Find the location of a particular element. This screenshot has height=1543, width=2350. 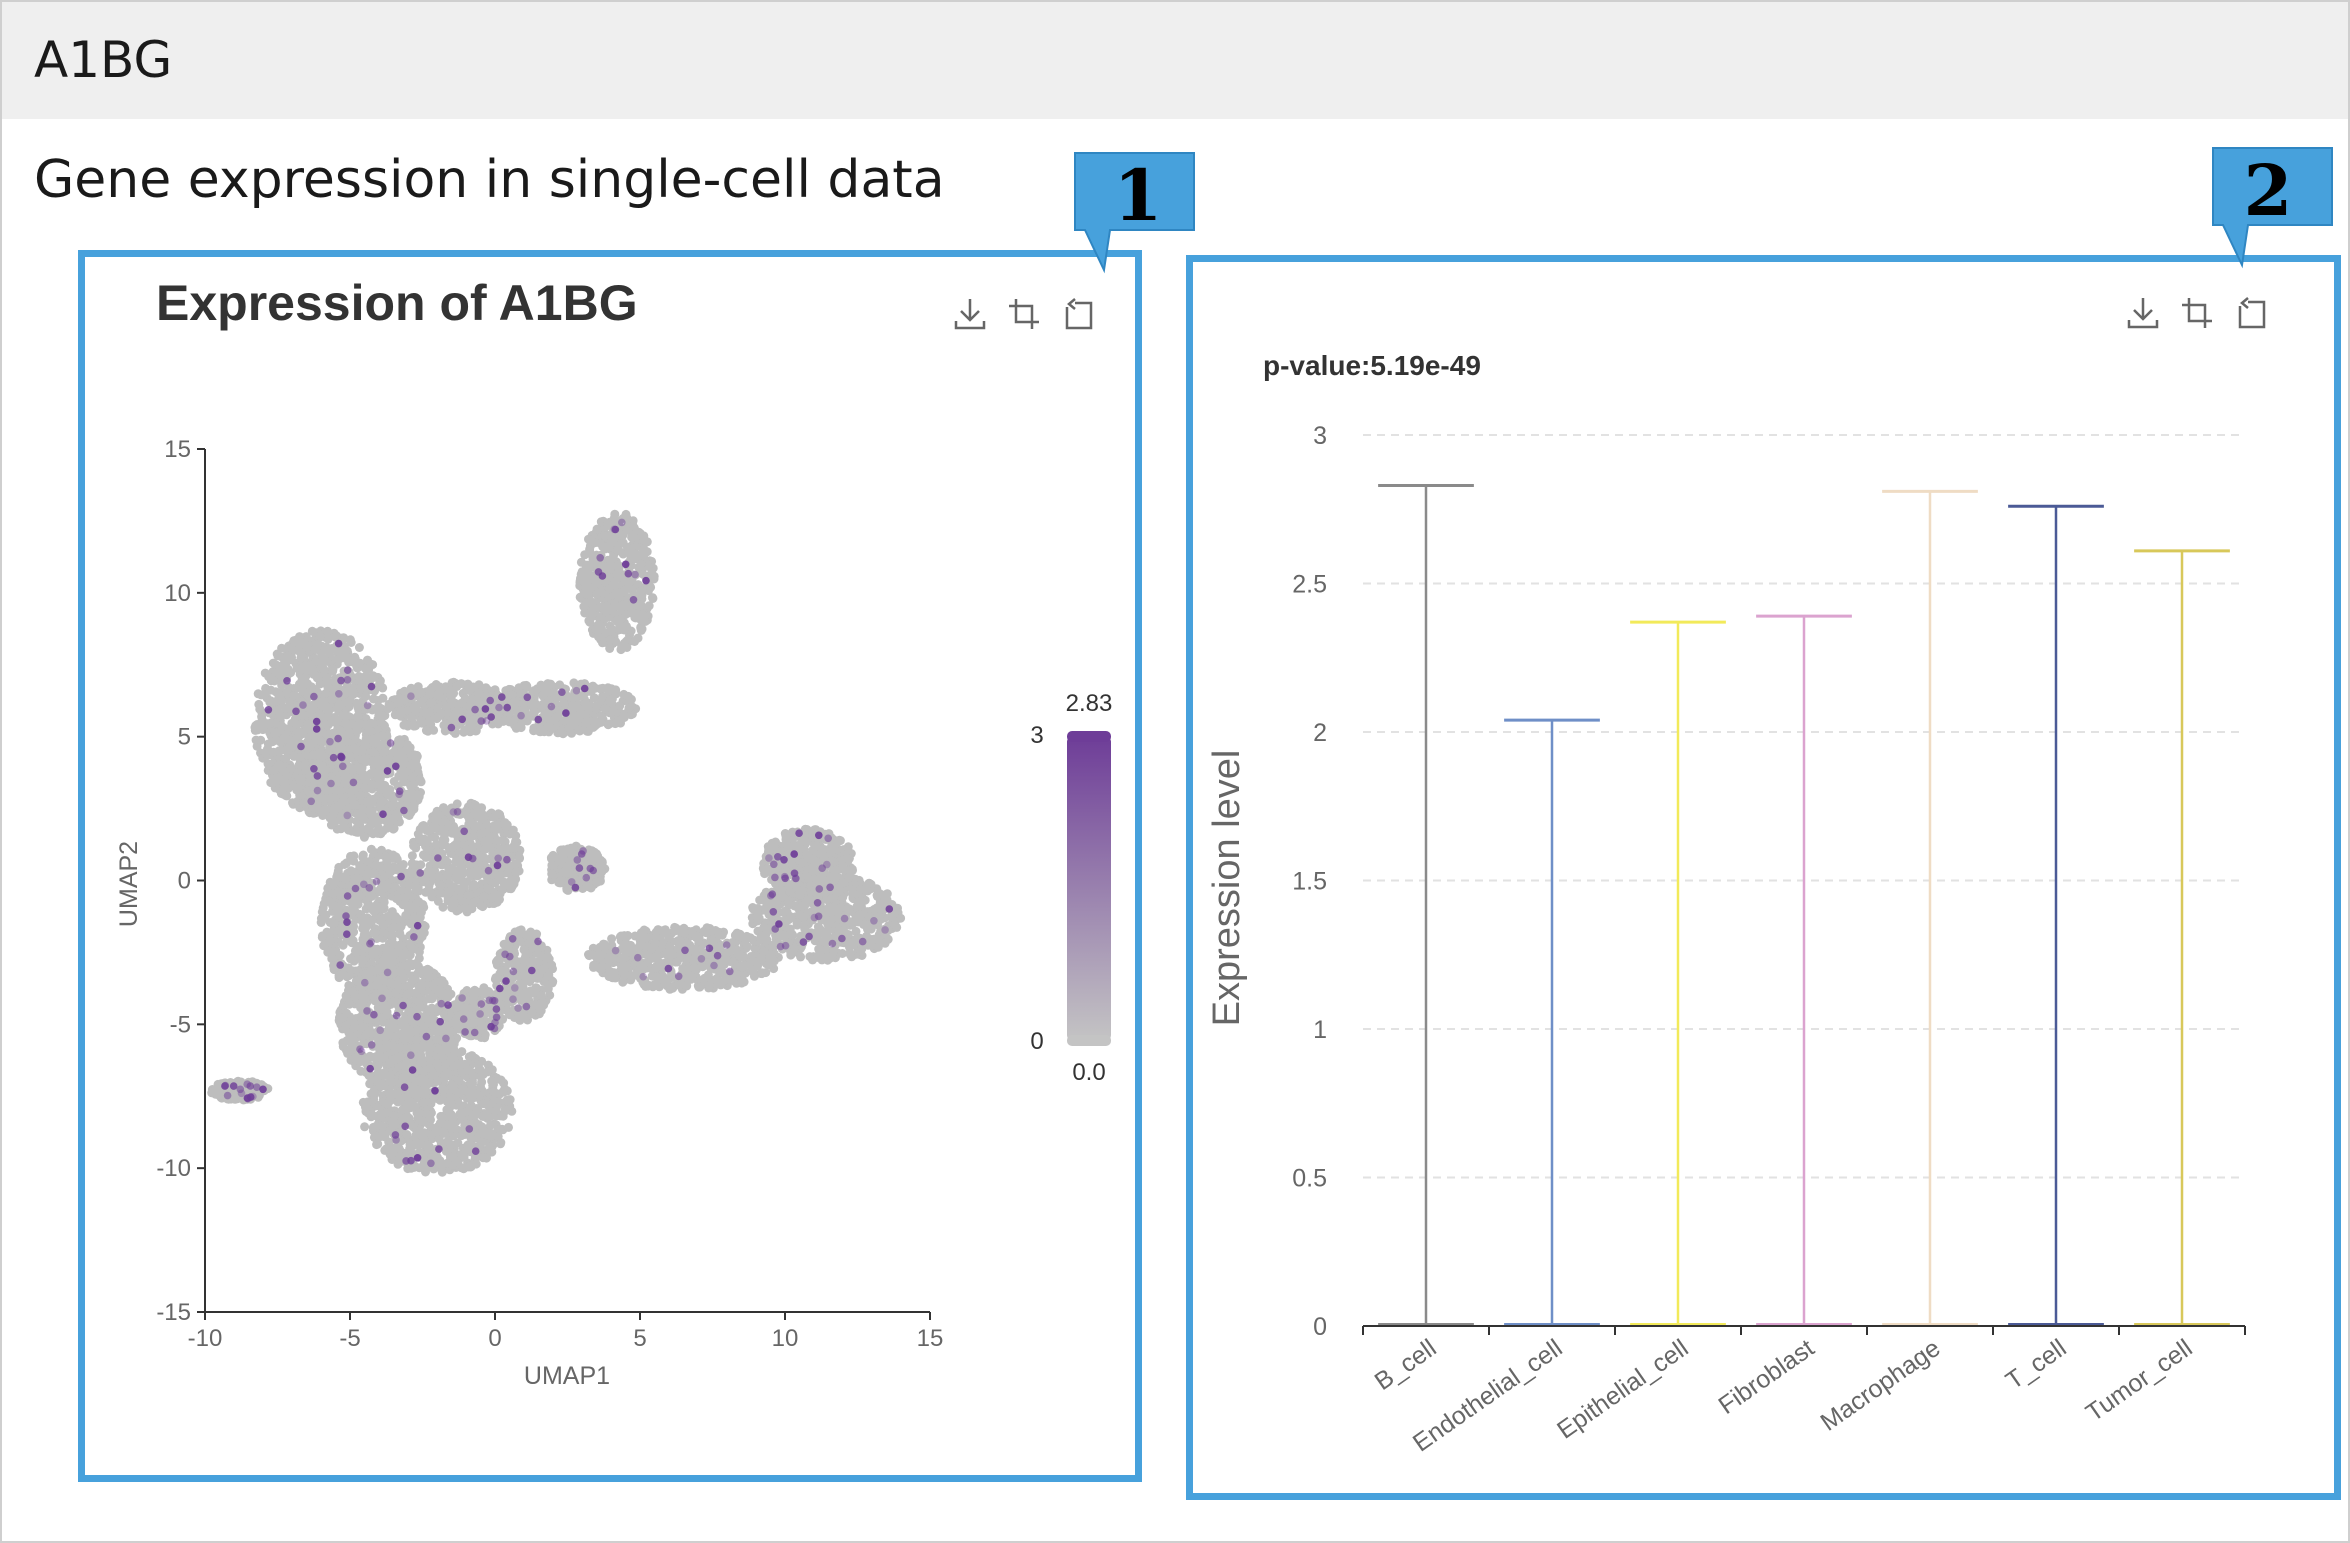

gene-title: A1BG is located at coordinates (103, 60).